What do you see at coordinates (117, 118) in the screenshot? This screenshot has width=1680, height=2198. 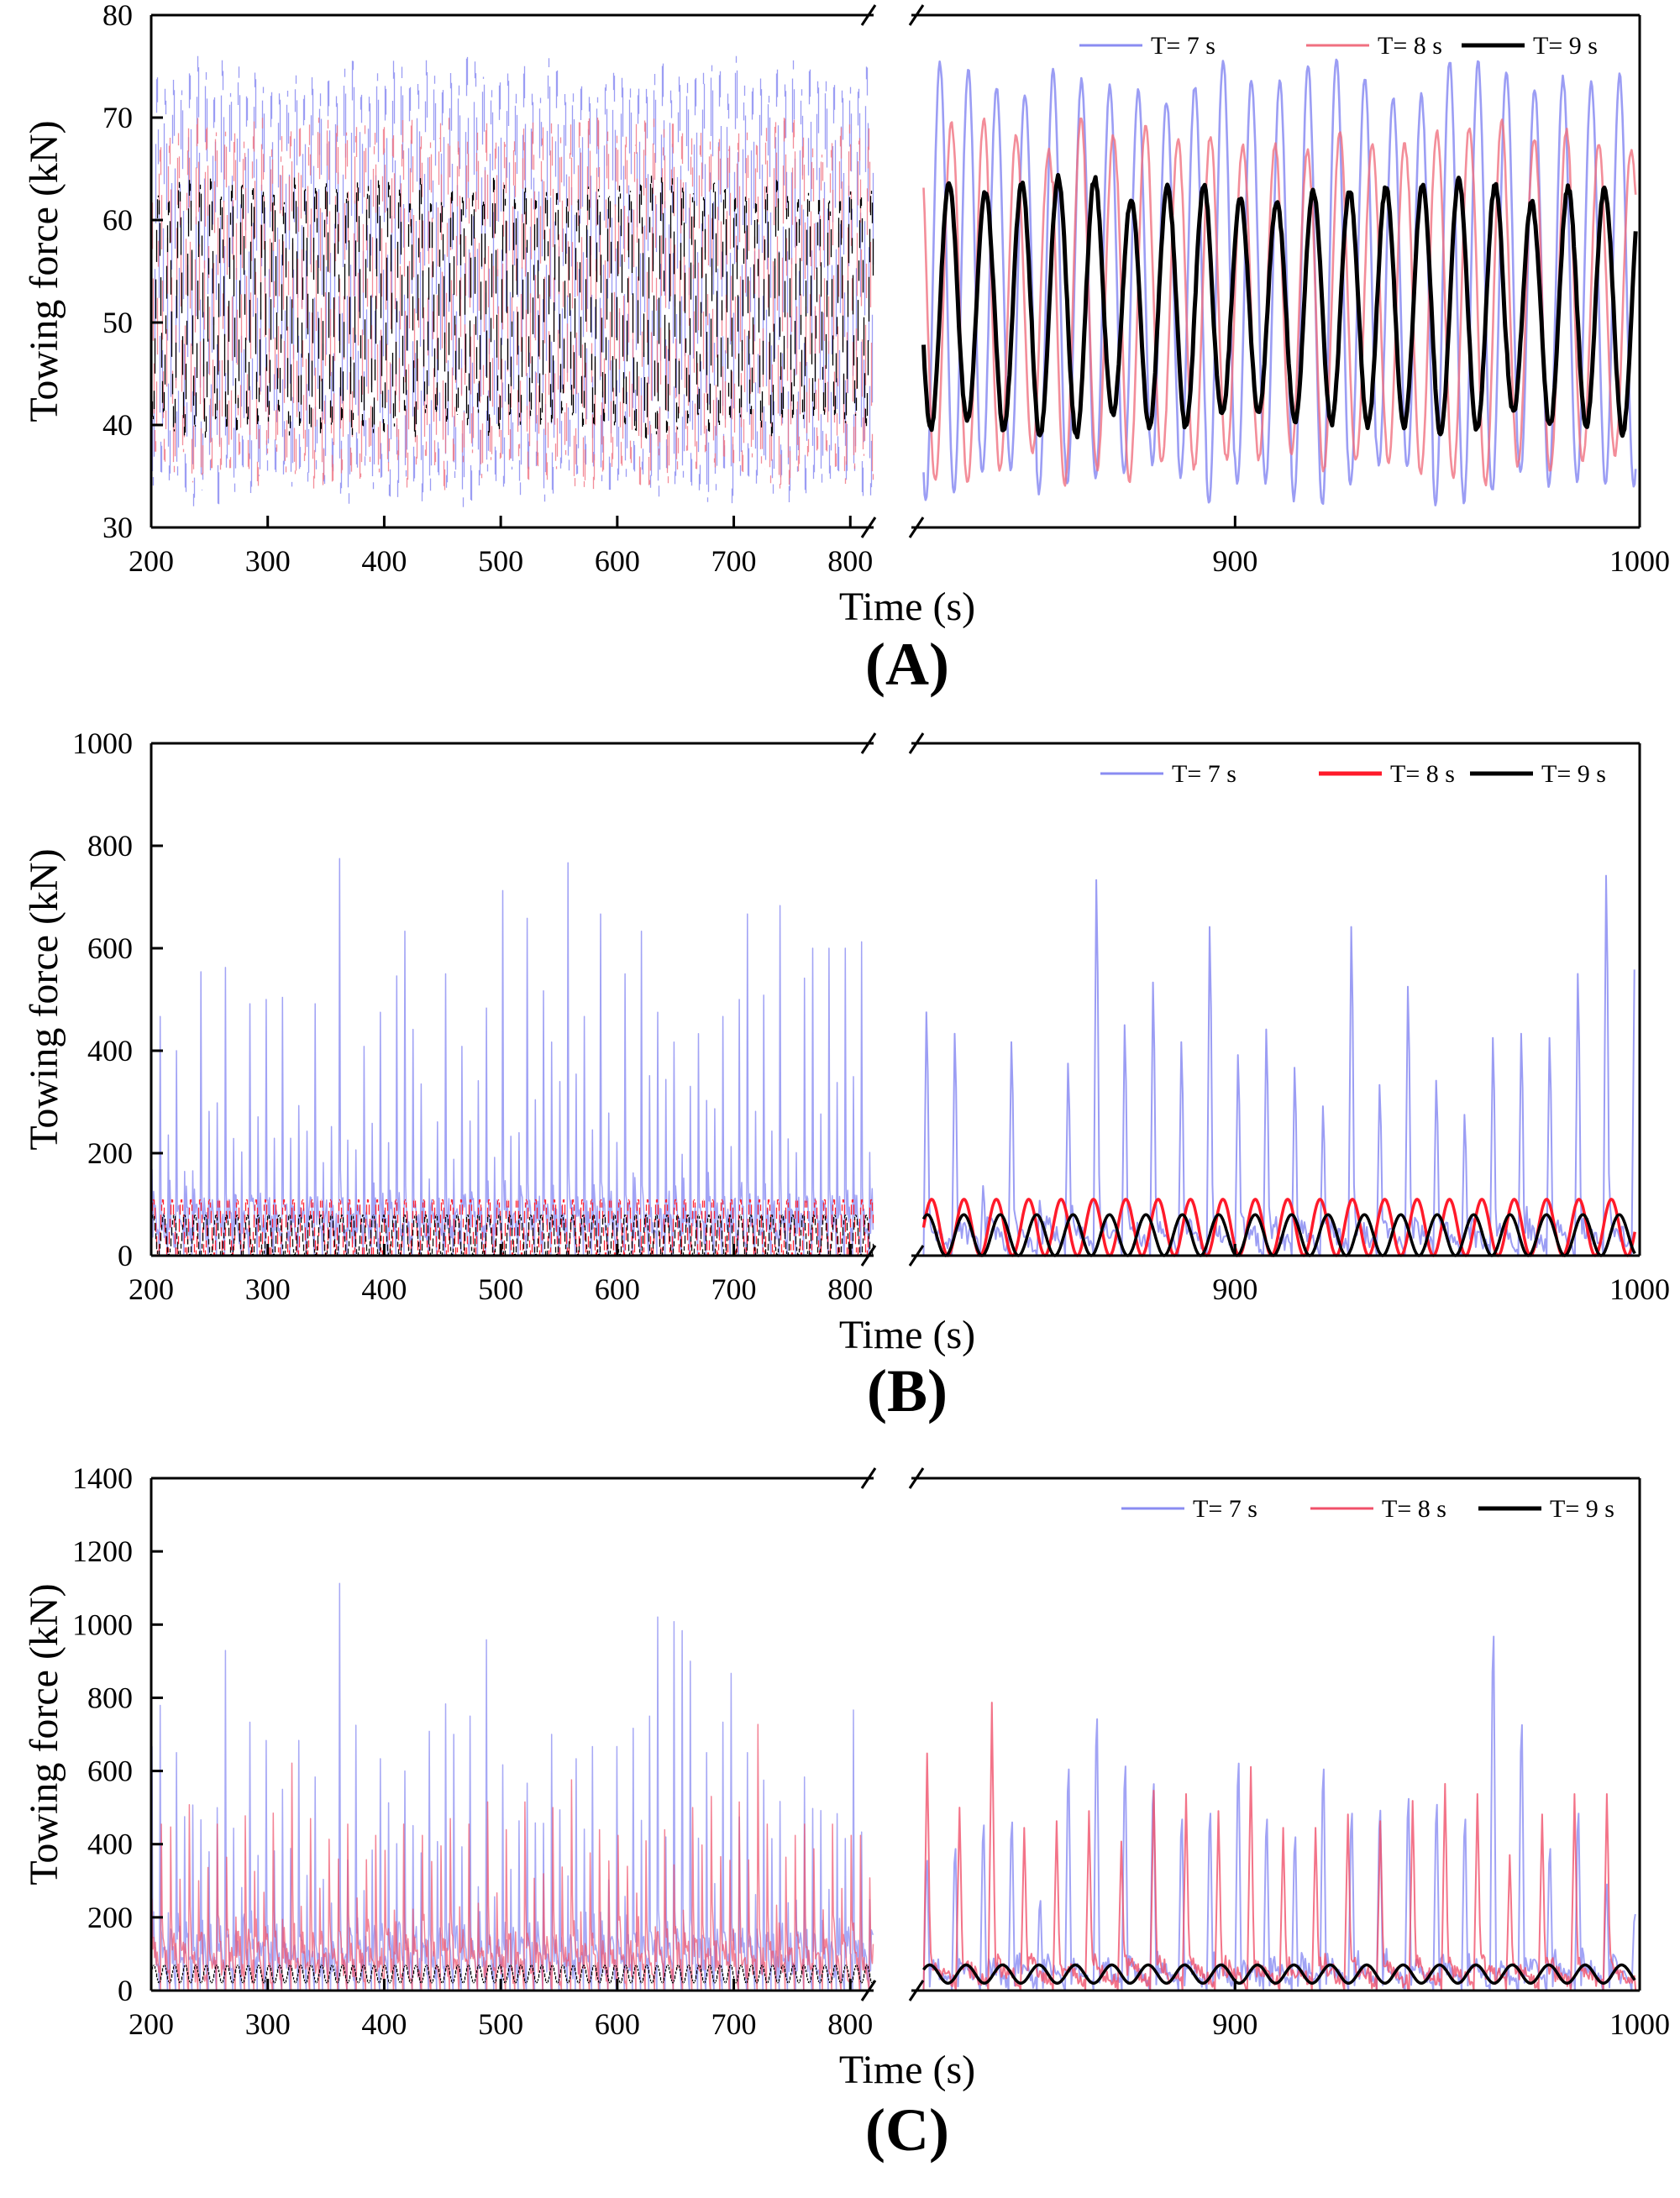 I see `y-tick-label: 70` at bounding box center [117, 118].